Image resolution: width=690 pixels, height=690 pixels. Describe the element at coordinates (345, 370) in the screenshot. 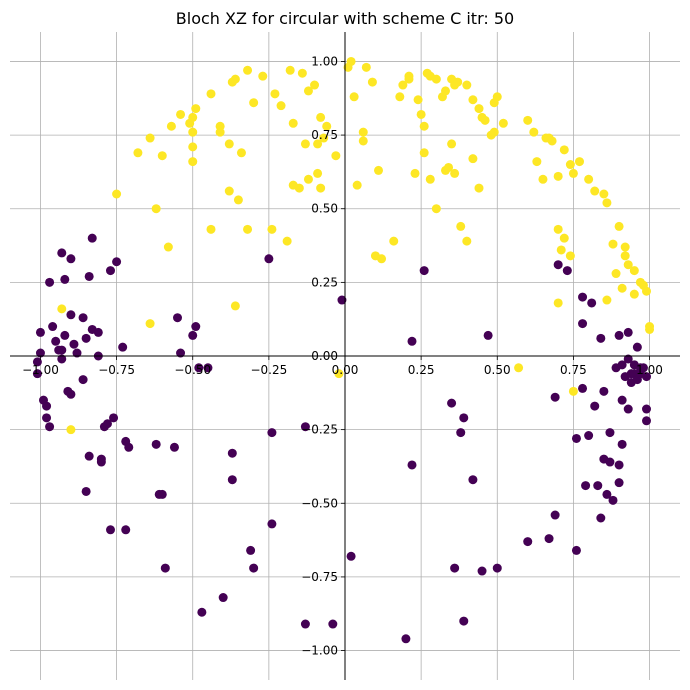

I see `x-tick-label: 0.00` at that location.